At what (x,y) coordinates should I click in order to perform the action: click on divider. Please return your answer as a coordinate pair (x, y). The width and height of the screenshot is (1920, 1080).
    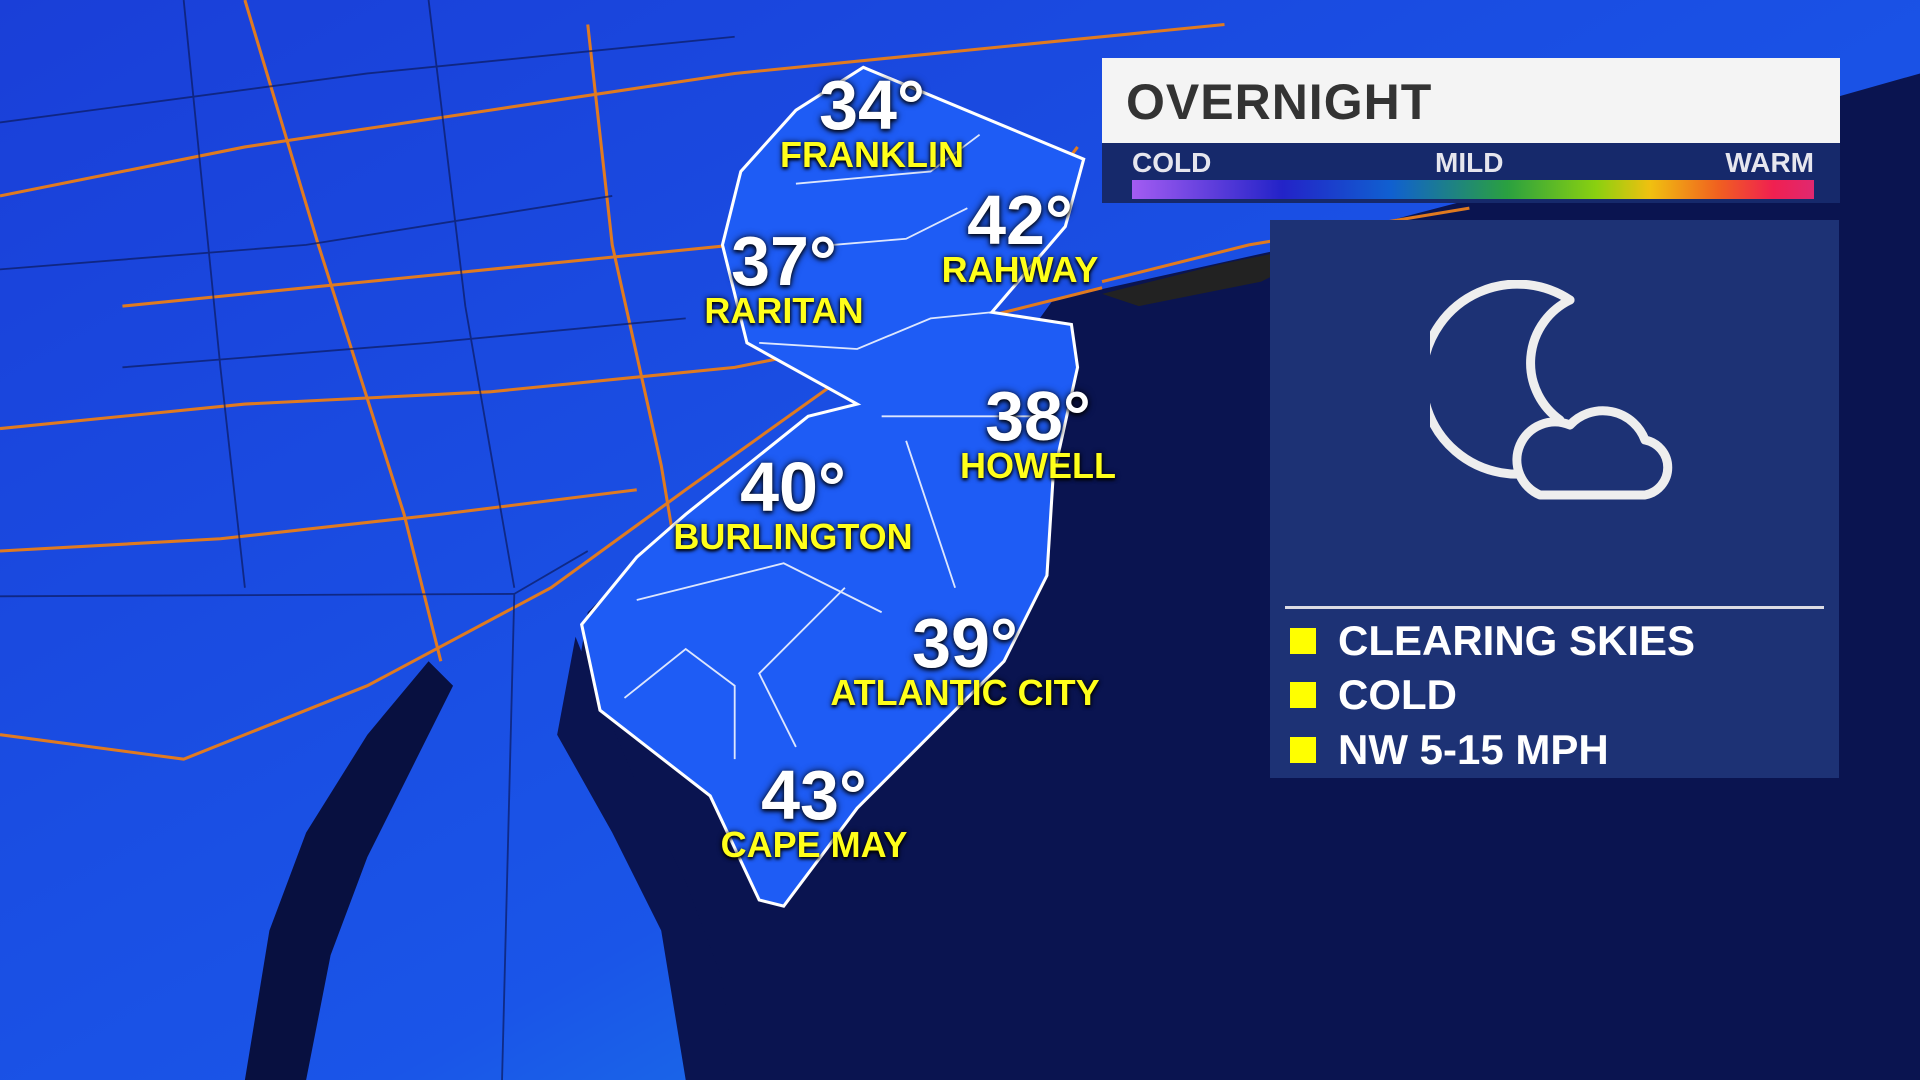
    Looking at the image, I should click on (1554, 607).